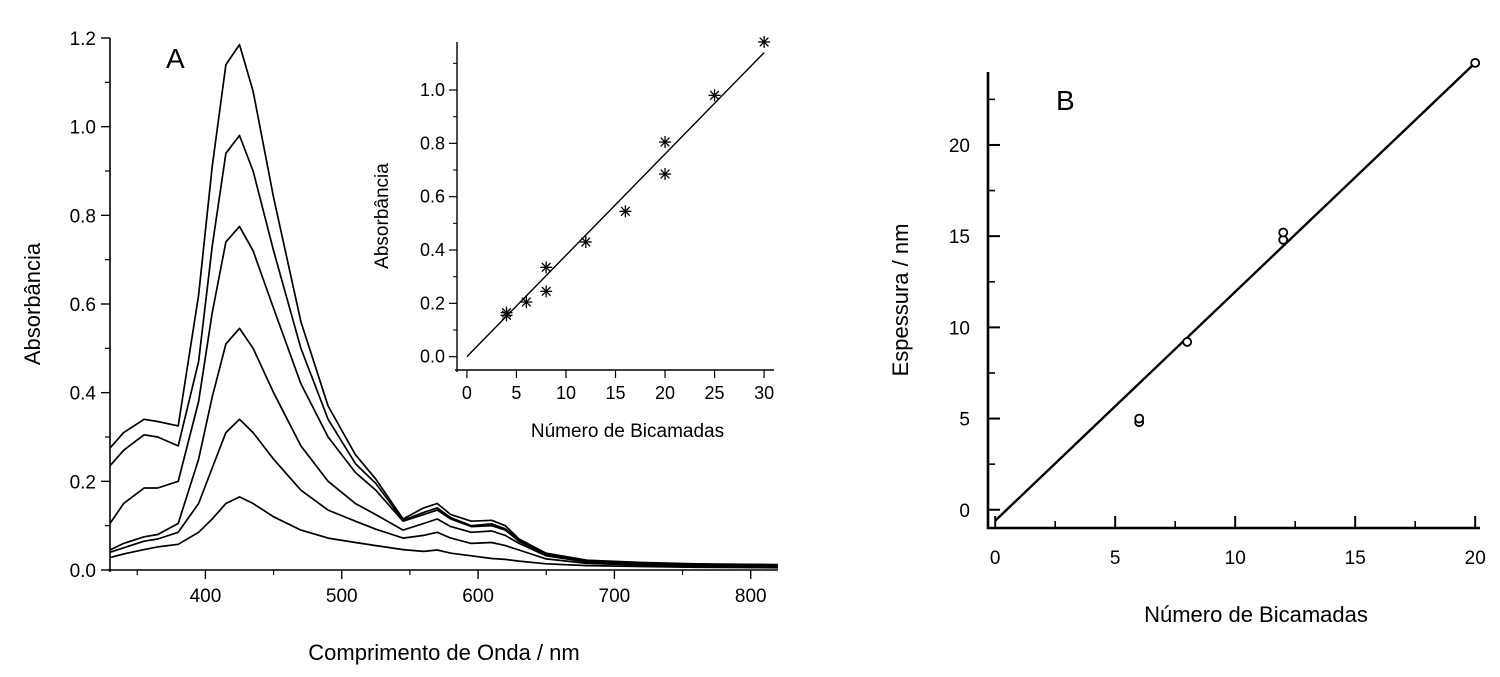  I want to click on panel-b-x-axis-label: Número de Bicamadas, so click(1256, 614).